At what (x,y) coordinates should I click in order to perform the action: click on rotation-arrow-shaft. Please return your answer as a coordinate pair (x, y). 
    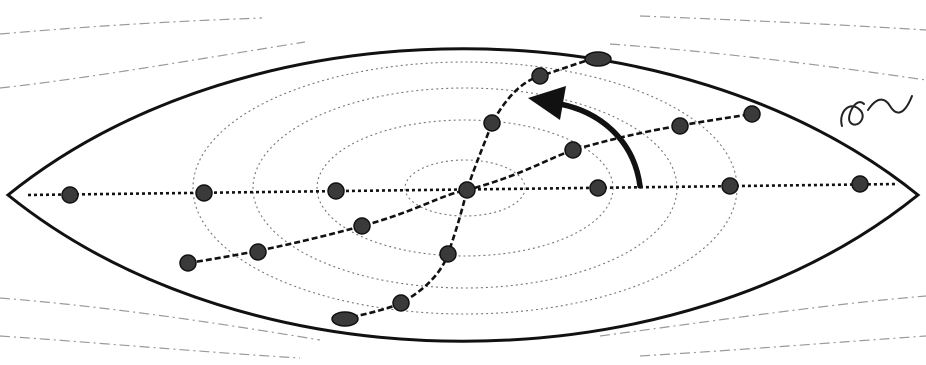
    Looking at the image, I should click on (600, 145).